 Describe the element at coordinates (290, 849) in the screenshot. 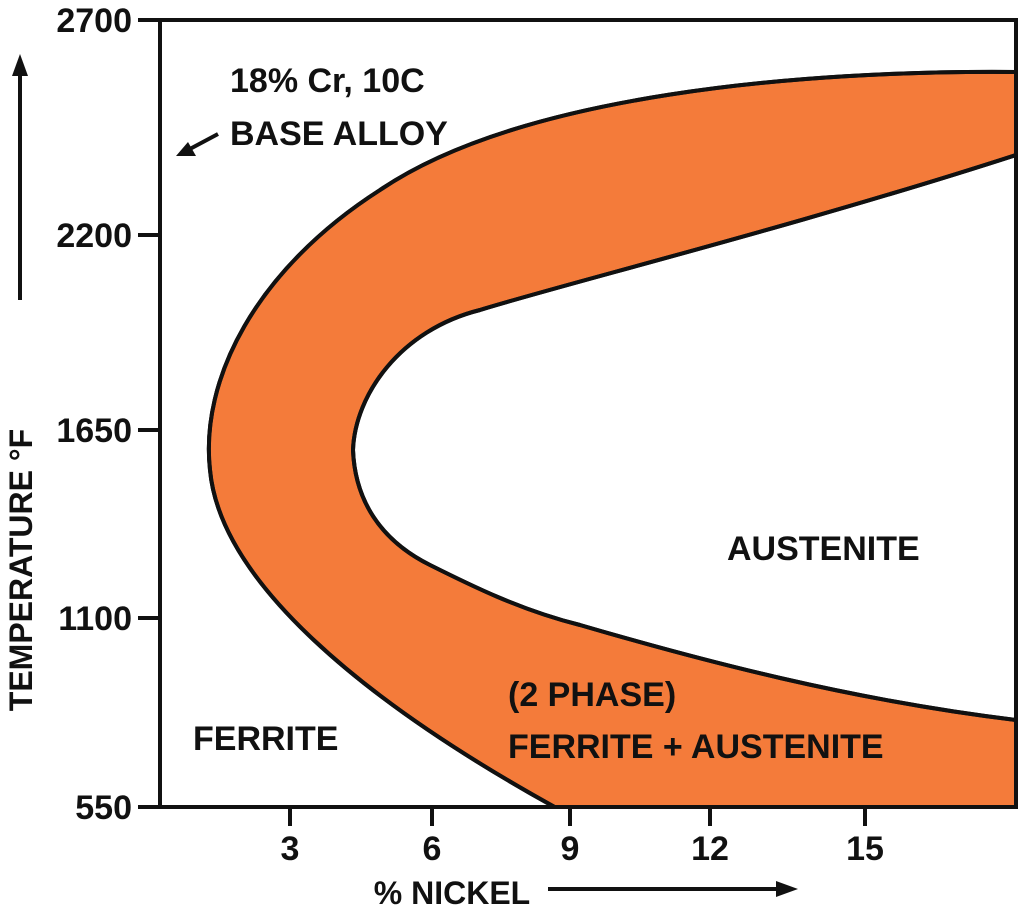

I see `x-tick-label: 3` at that location.